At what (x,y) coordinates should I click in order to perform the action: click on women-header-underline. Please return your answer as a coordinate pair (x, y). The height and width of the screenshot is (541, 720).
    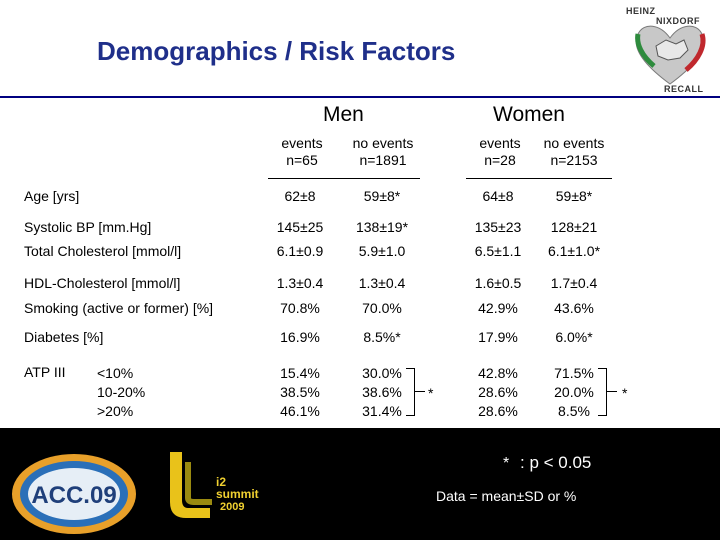
    Looking at the image, I should click on (539, 178).